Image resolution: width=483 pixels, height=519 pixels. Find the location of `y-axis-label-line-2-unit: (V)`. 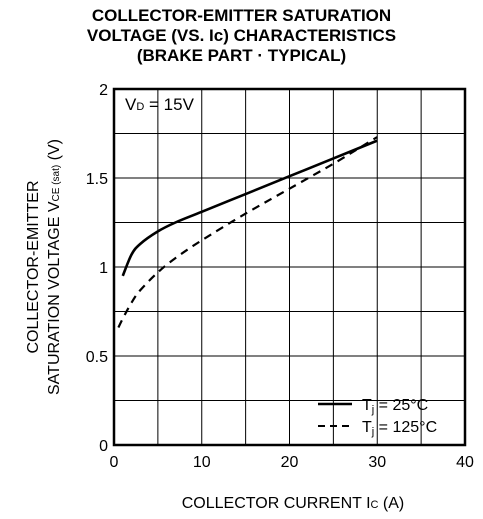

y-axis-label-line-2-unit: (V) is located at coordinates (54, 152).